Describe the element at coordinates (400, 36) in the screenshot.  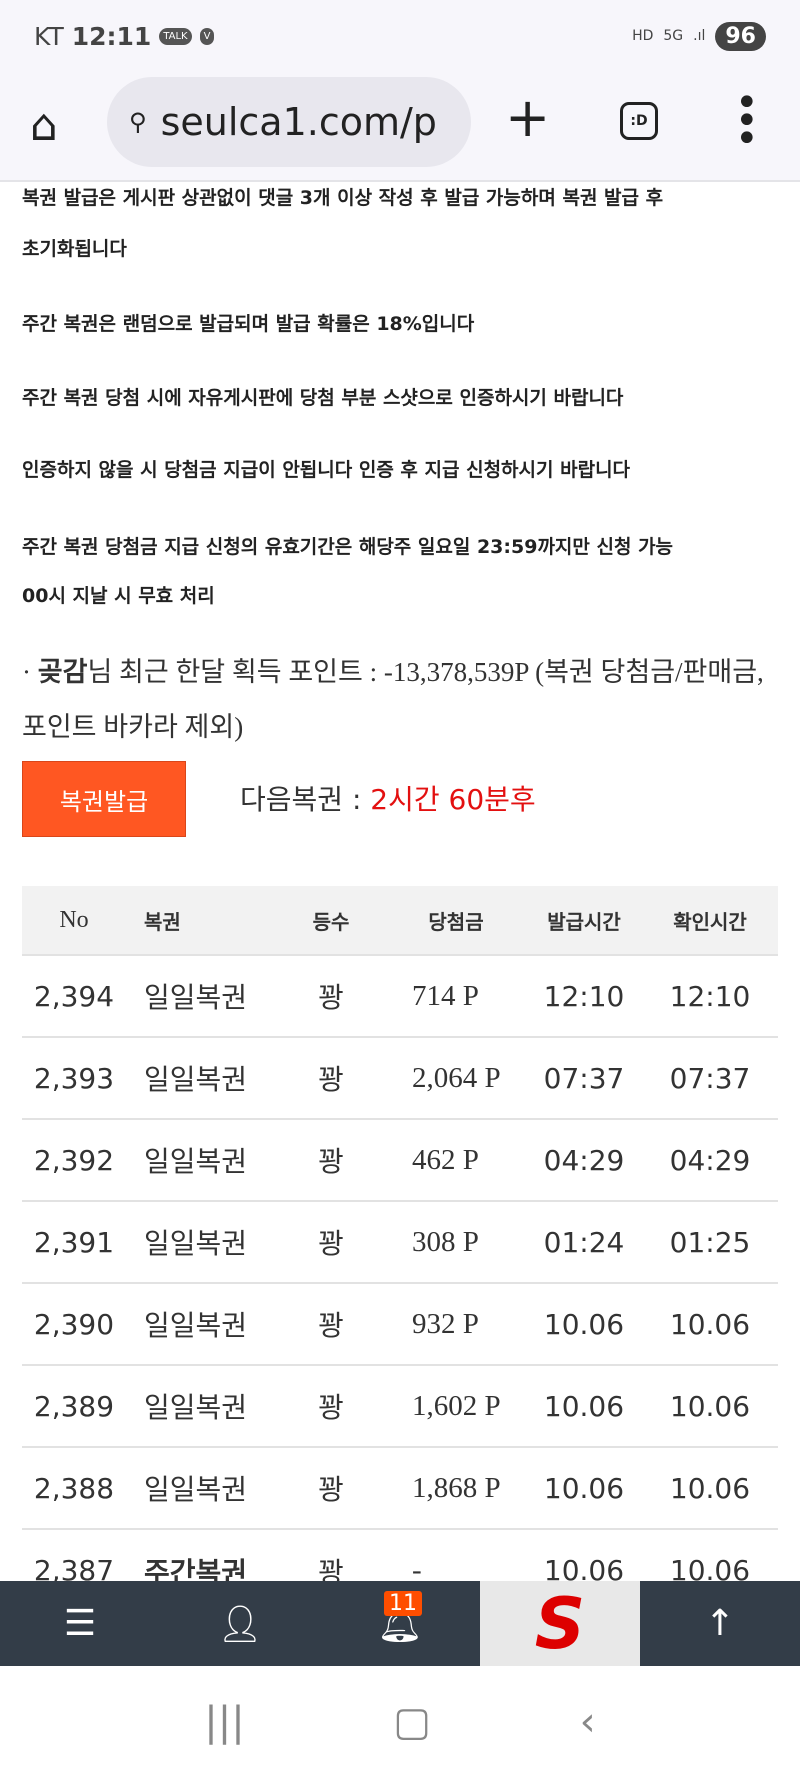
I see `status-bar: KT 12:11 TALK V HD 5G .ıl 96` at that location.